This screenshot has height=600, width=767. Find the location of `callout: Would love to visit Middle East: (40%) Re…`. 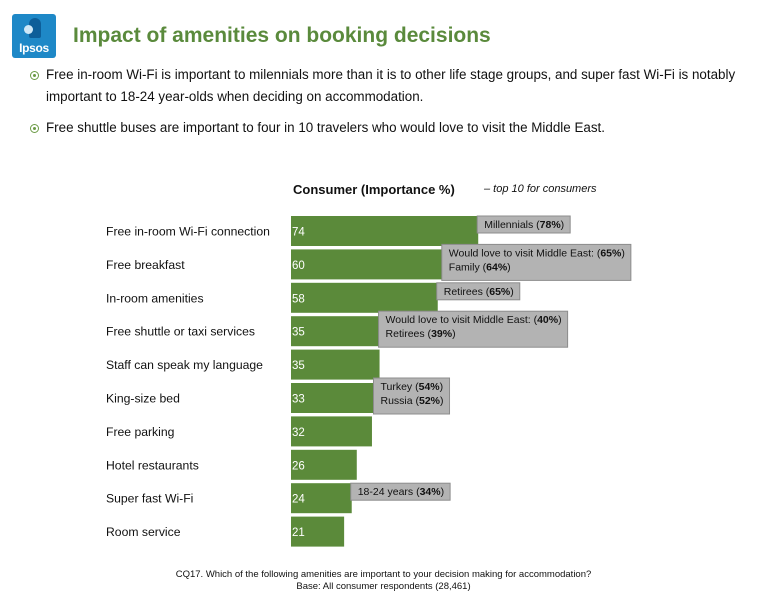

callout: Would love to visit Middle East: (40%) Re… is located at coordinates (473, 329).